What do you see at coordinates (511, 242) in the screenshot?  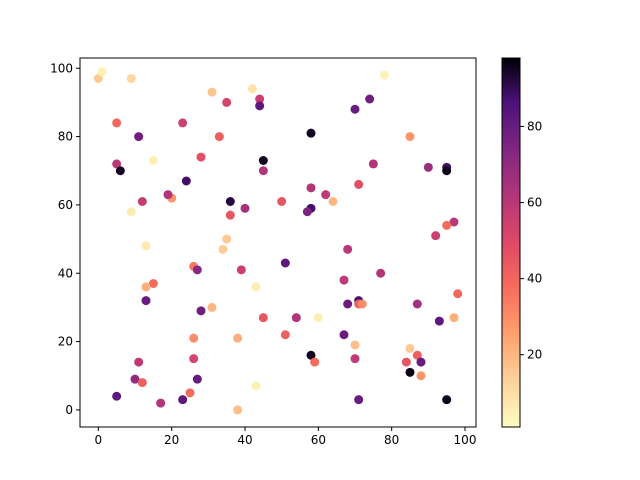 I see `colorbar` at bounding box center [511, 242].